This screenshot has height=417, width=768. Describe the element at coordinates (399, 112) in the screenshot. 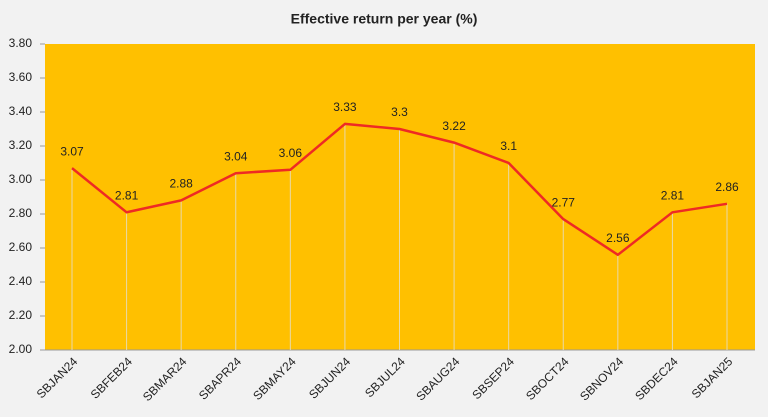

I see `data-label: 3.3` at that location.